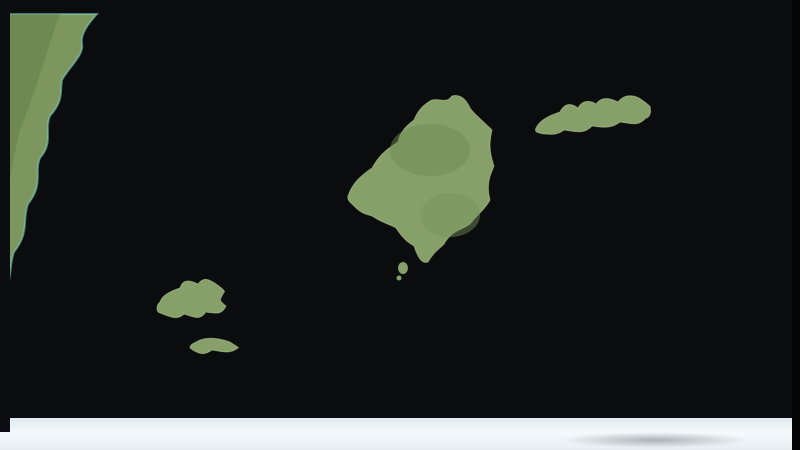 This screenshot has width=800, height=450. Describe the element at coordinates (421, 179) in the screenshot. I see `mallorca-island` at that location.